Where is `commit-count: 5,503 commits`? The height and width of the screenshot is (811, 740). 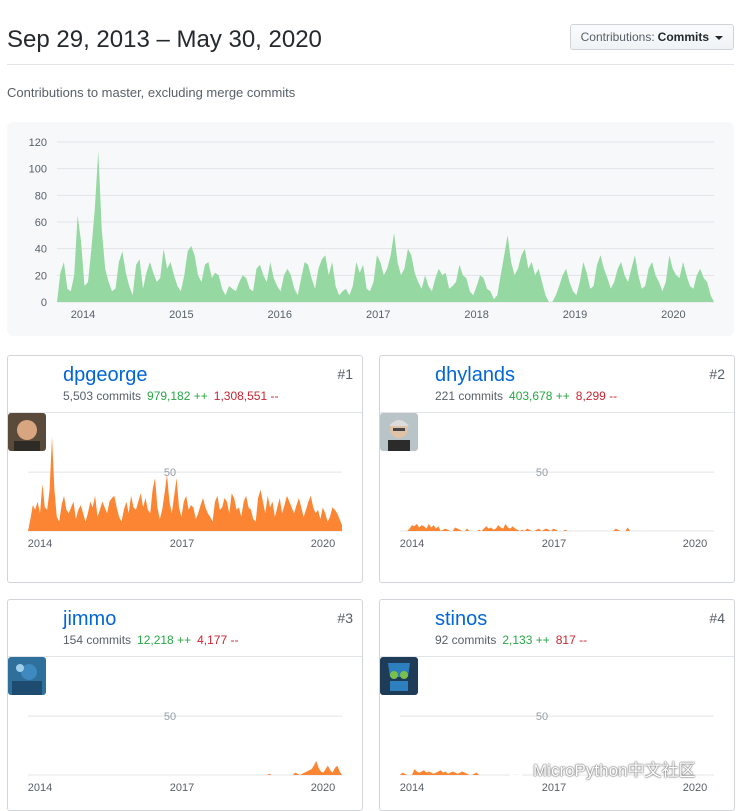
commit-count: 5,503 commits is located at coordinates (102, 396).